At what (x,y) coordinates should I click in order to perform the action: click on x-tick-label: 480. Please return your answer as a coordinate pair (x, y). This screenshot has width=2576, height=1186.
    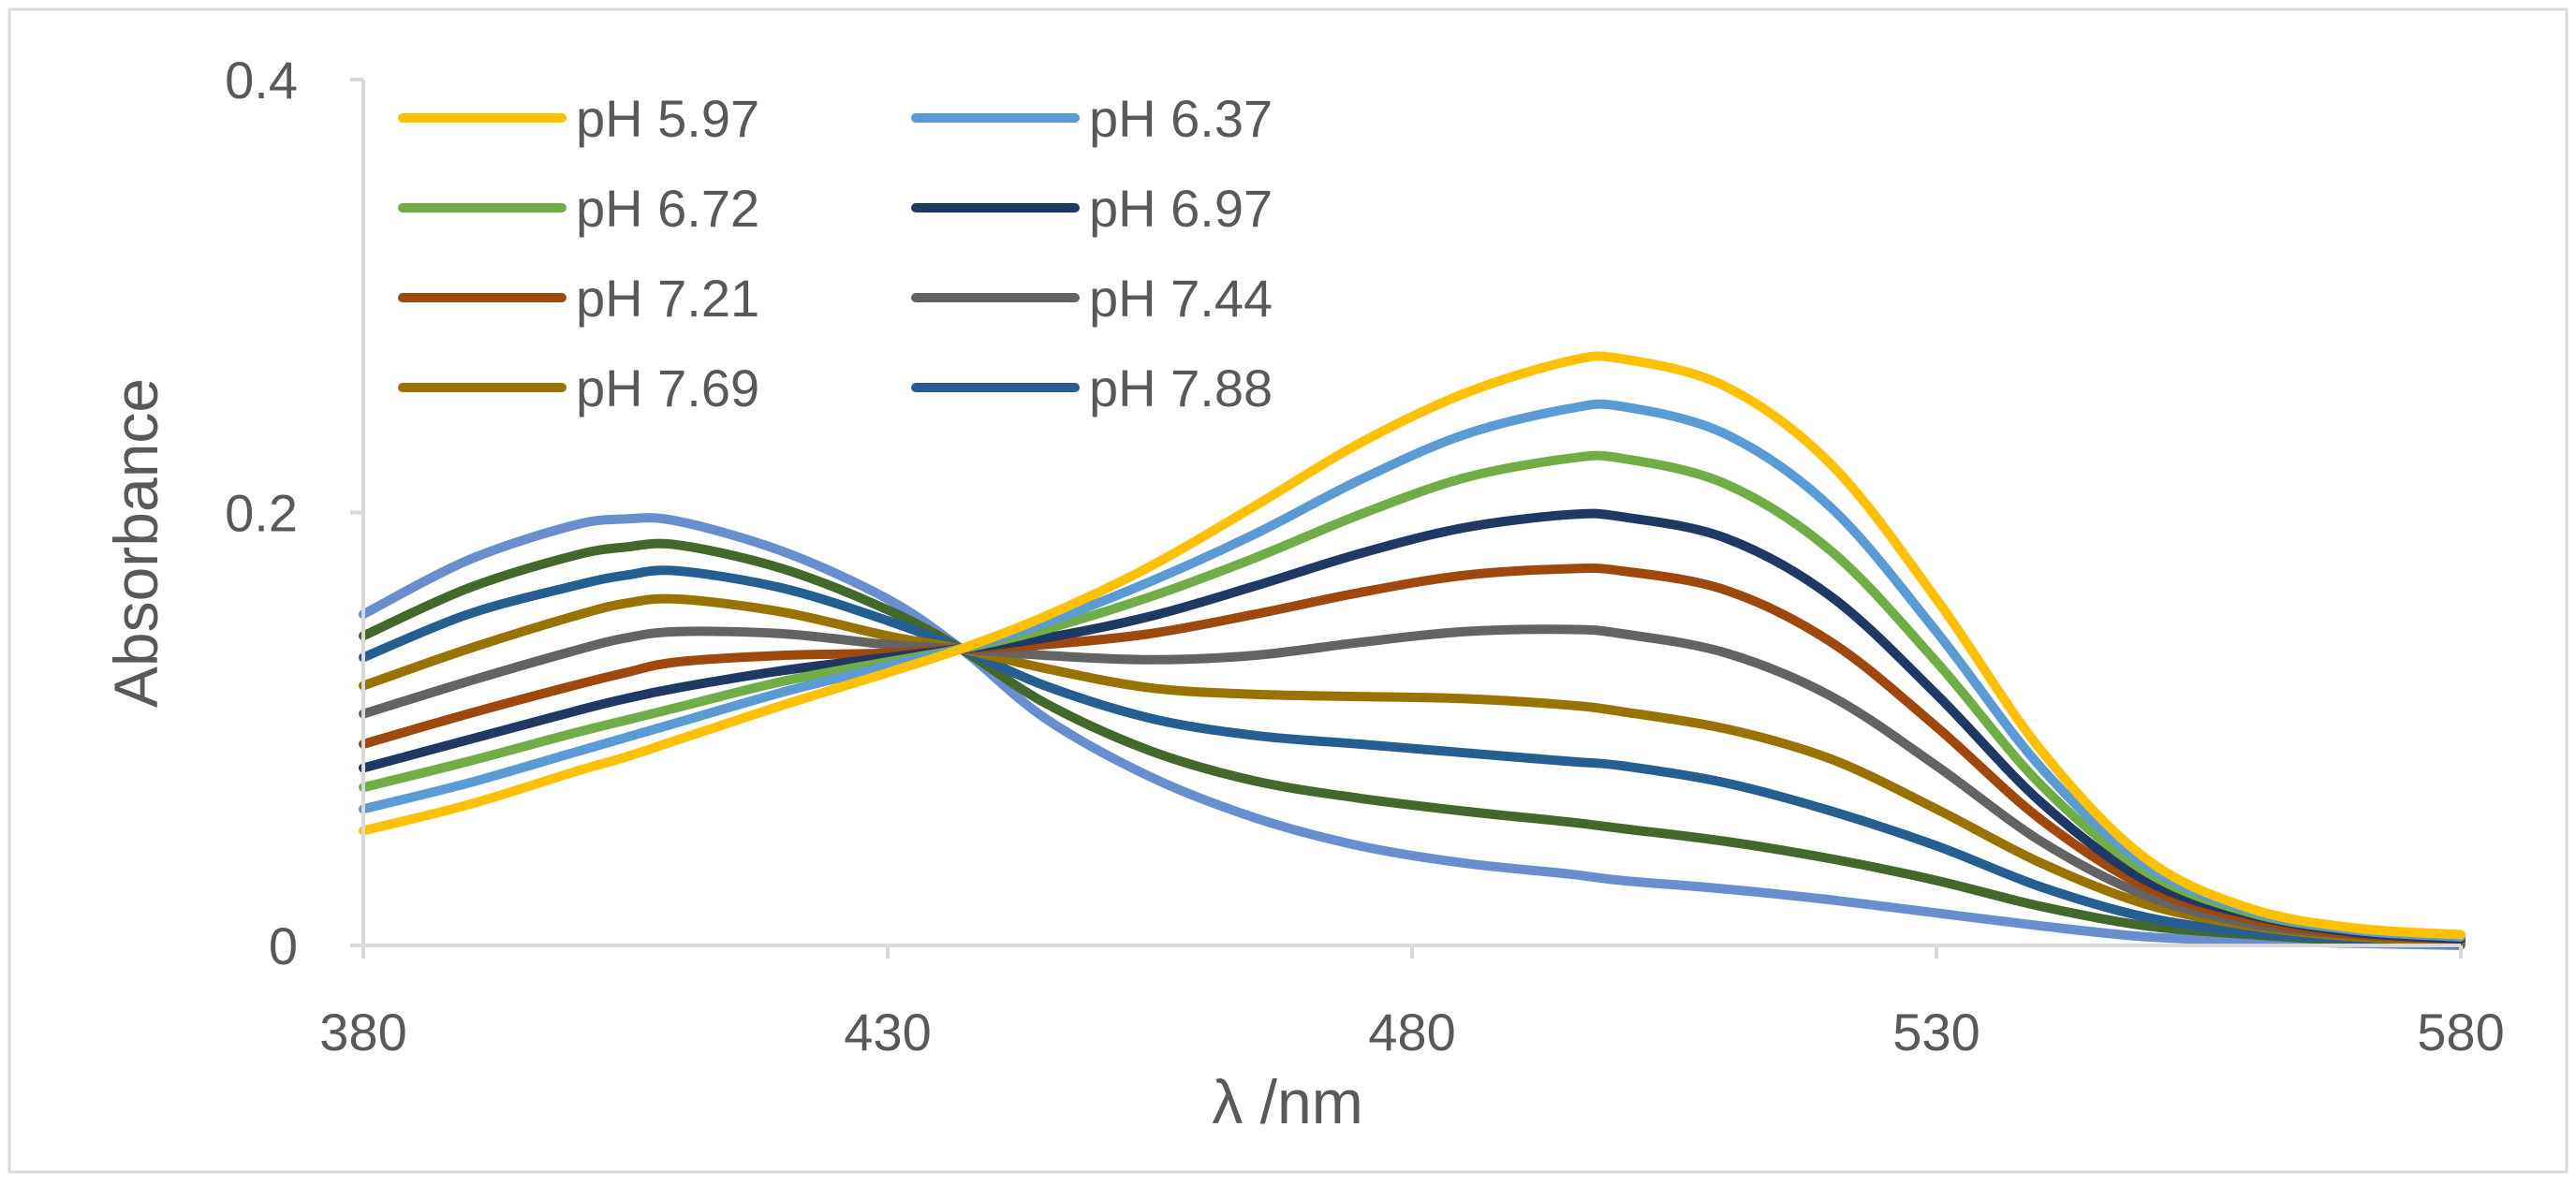
    Looking at the image, I should click on (1411, 1033).